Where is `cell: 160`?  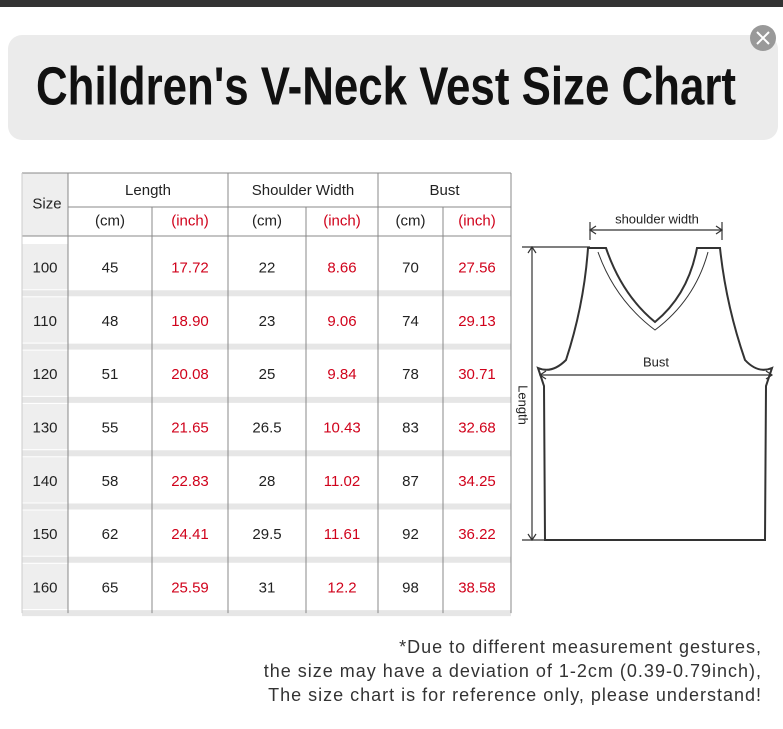
cell: 160 is located at coordinates (44, 587).